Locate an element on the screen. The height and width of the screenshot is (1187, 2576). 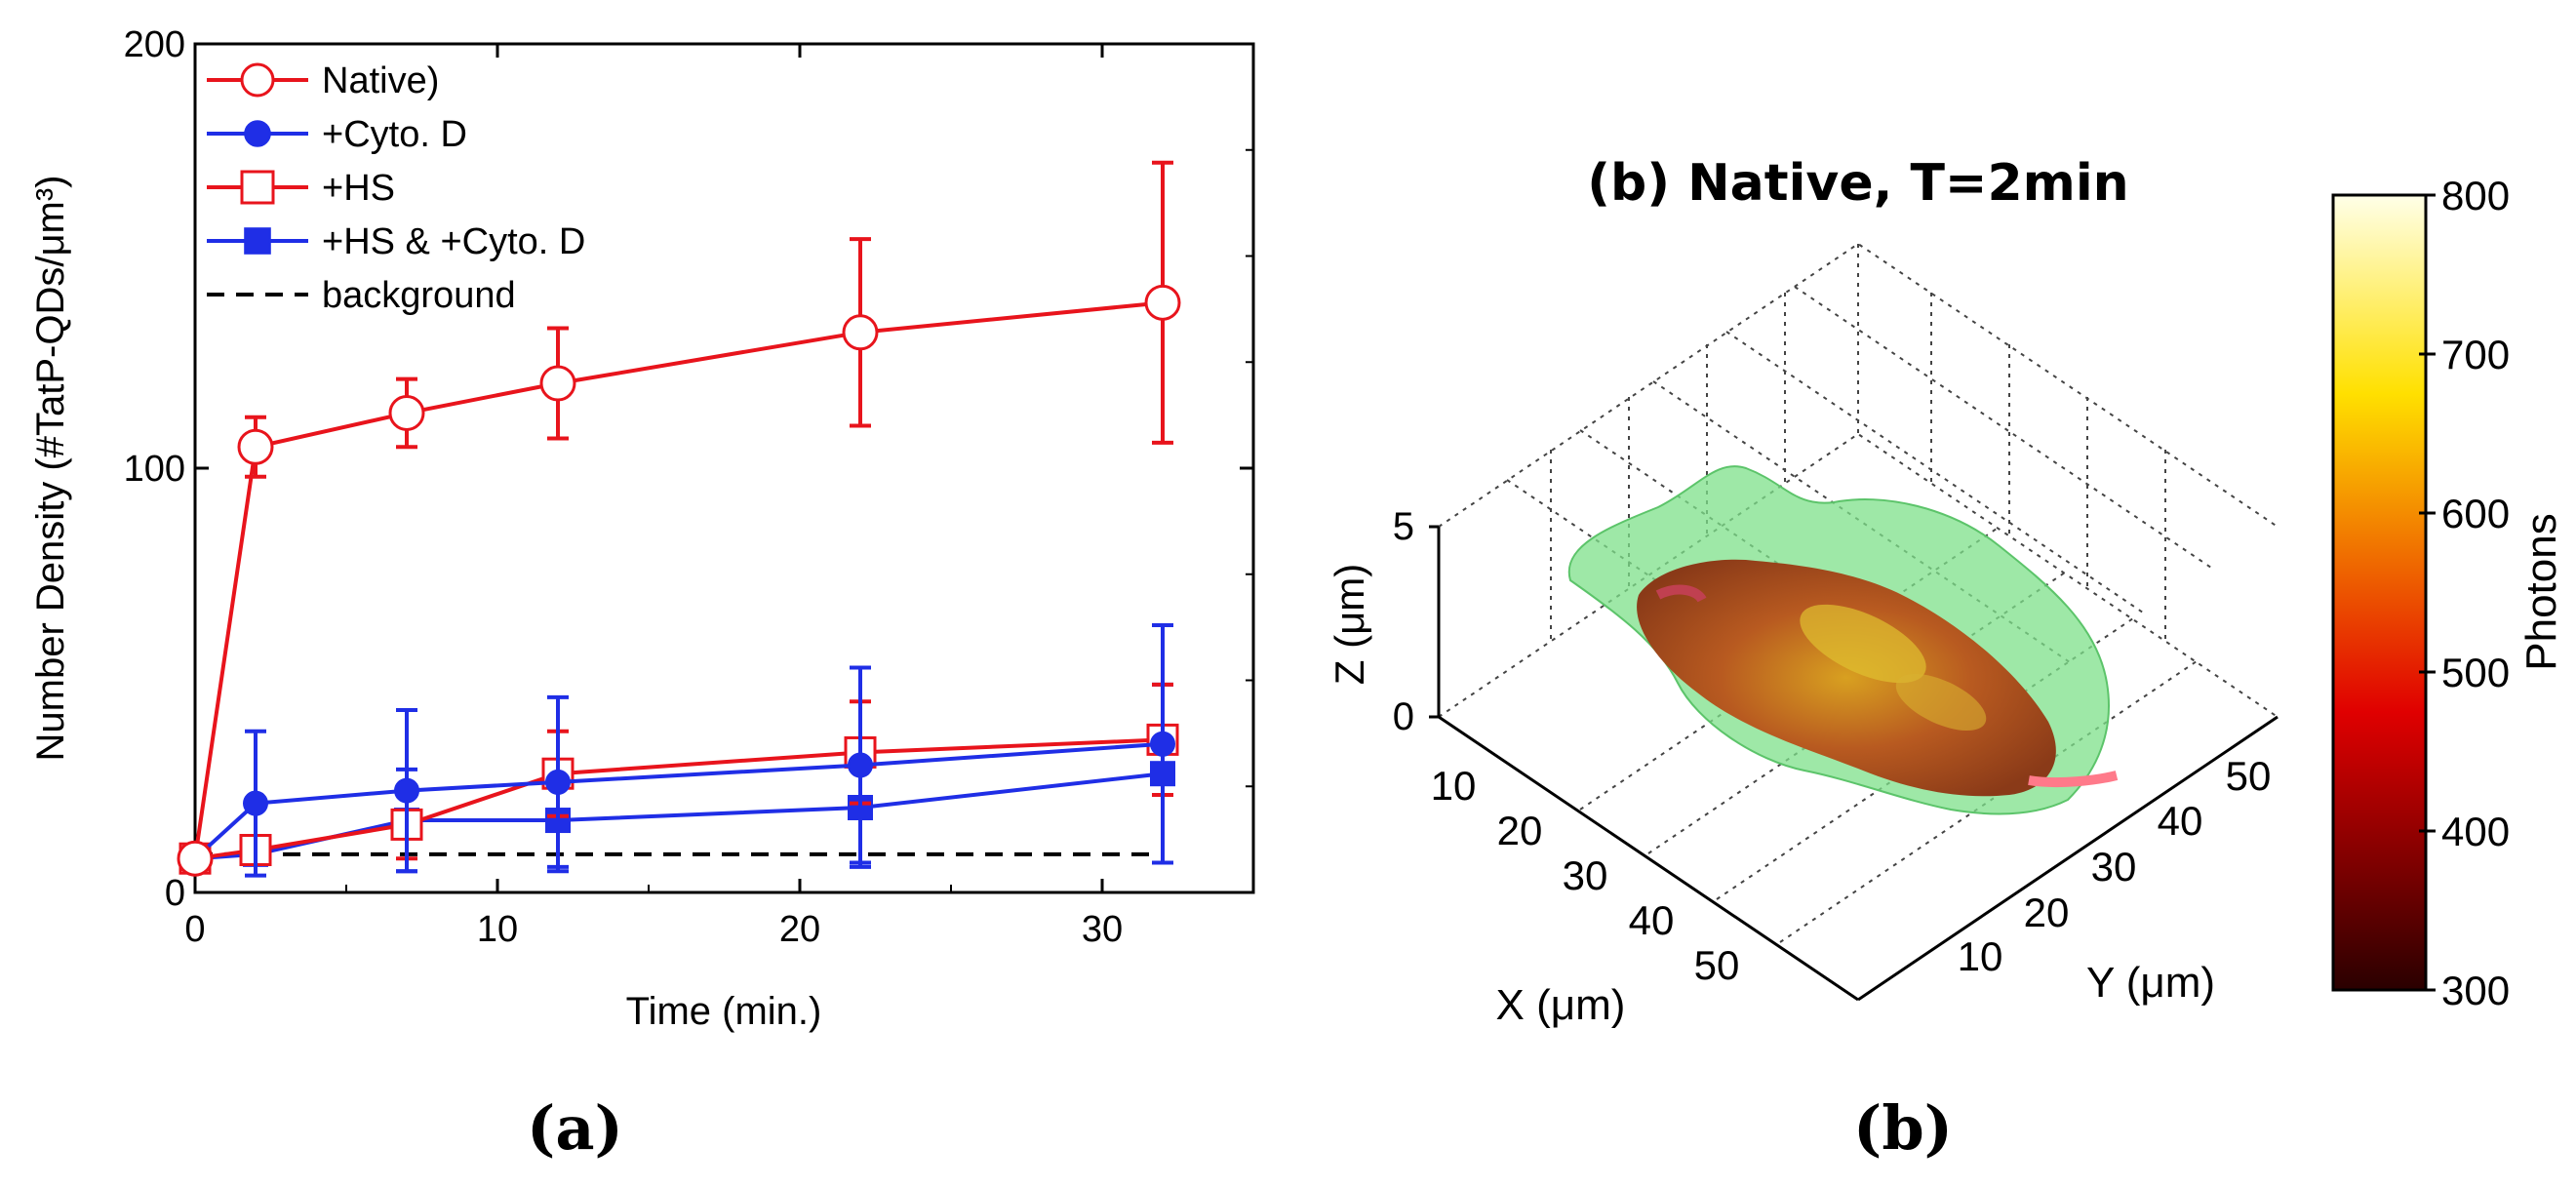
legend-item: background is located at coordinates (361, 295).